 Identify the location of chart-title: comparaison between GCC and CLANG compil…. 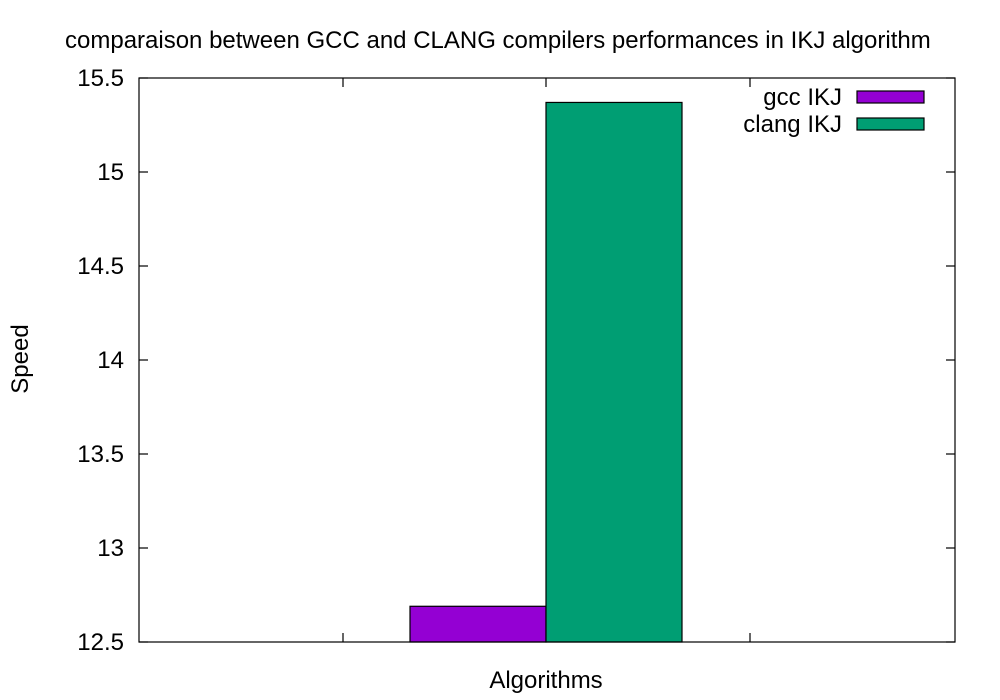
(498, 40).